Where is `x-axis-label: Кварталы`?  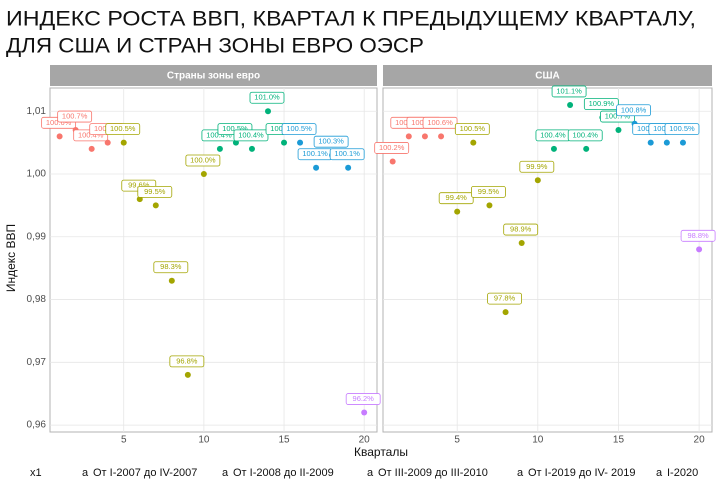 x-axis-label: Кварталы is located at coordinates (381, 452).